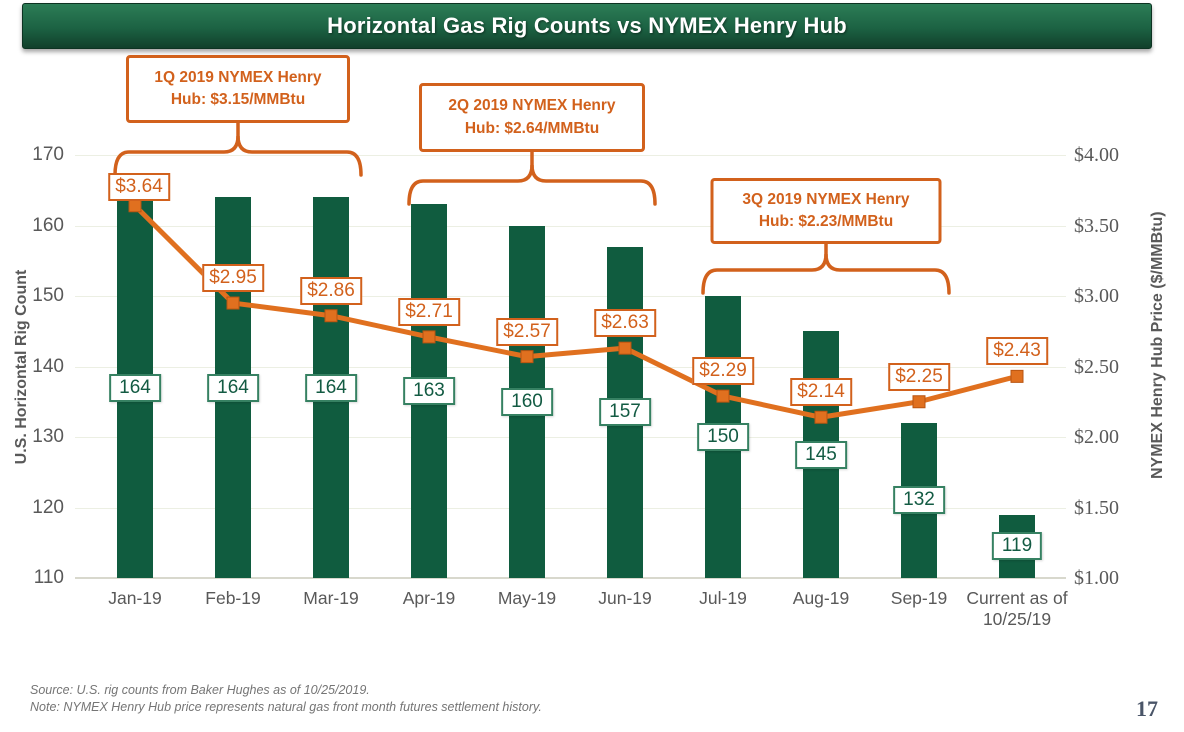 This screenshot has width=1184, height=732. What do you see at coordinates (826, 211) in the screenshot?
I see `quarter-callout: 3Q 2019 NYMEX Henry Hub: $2.23/MMBtu` at bounding box center [826, 211].